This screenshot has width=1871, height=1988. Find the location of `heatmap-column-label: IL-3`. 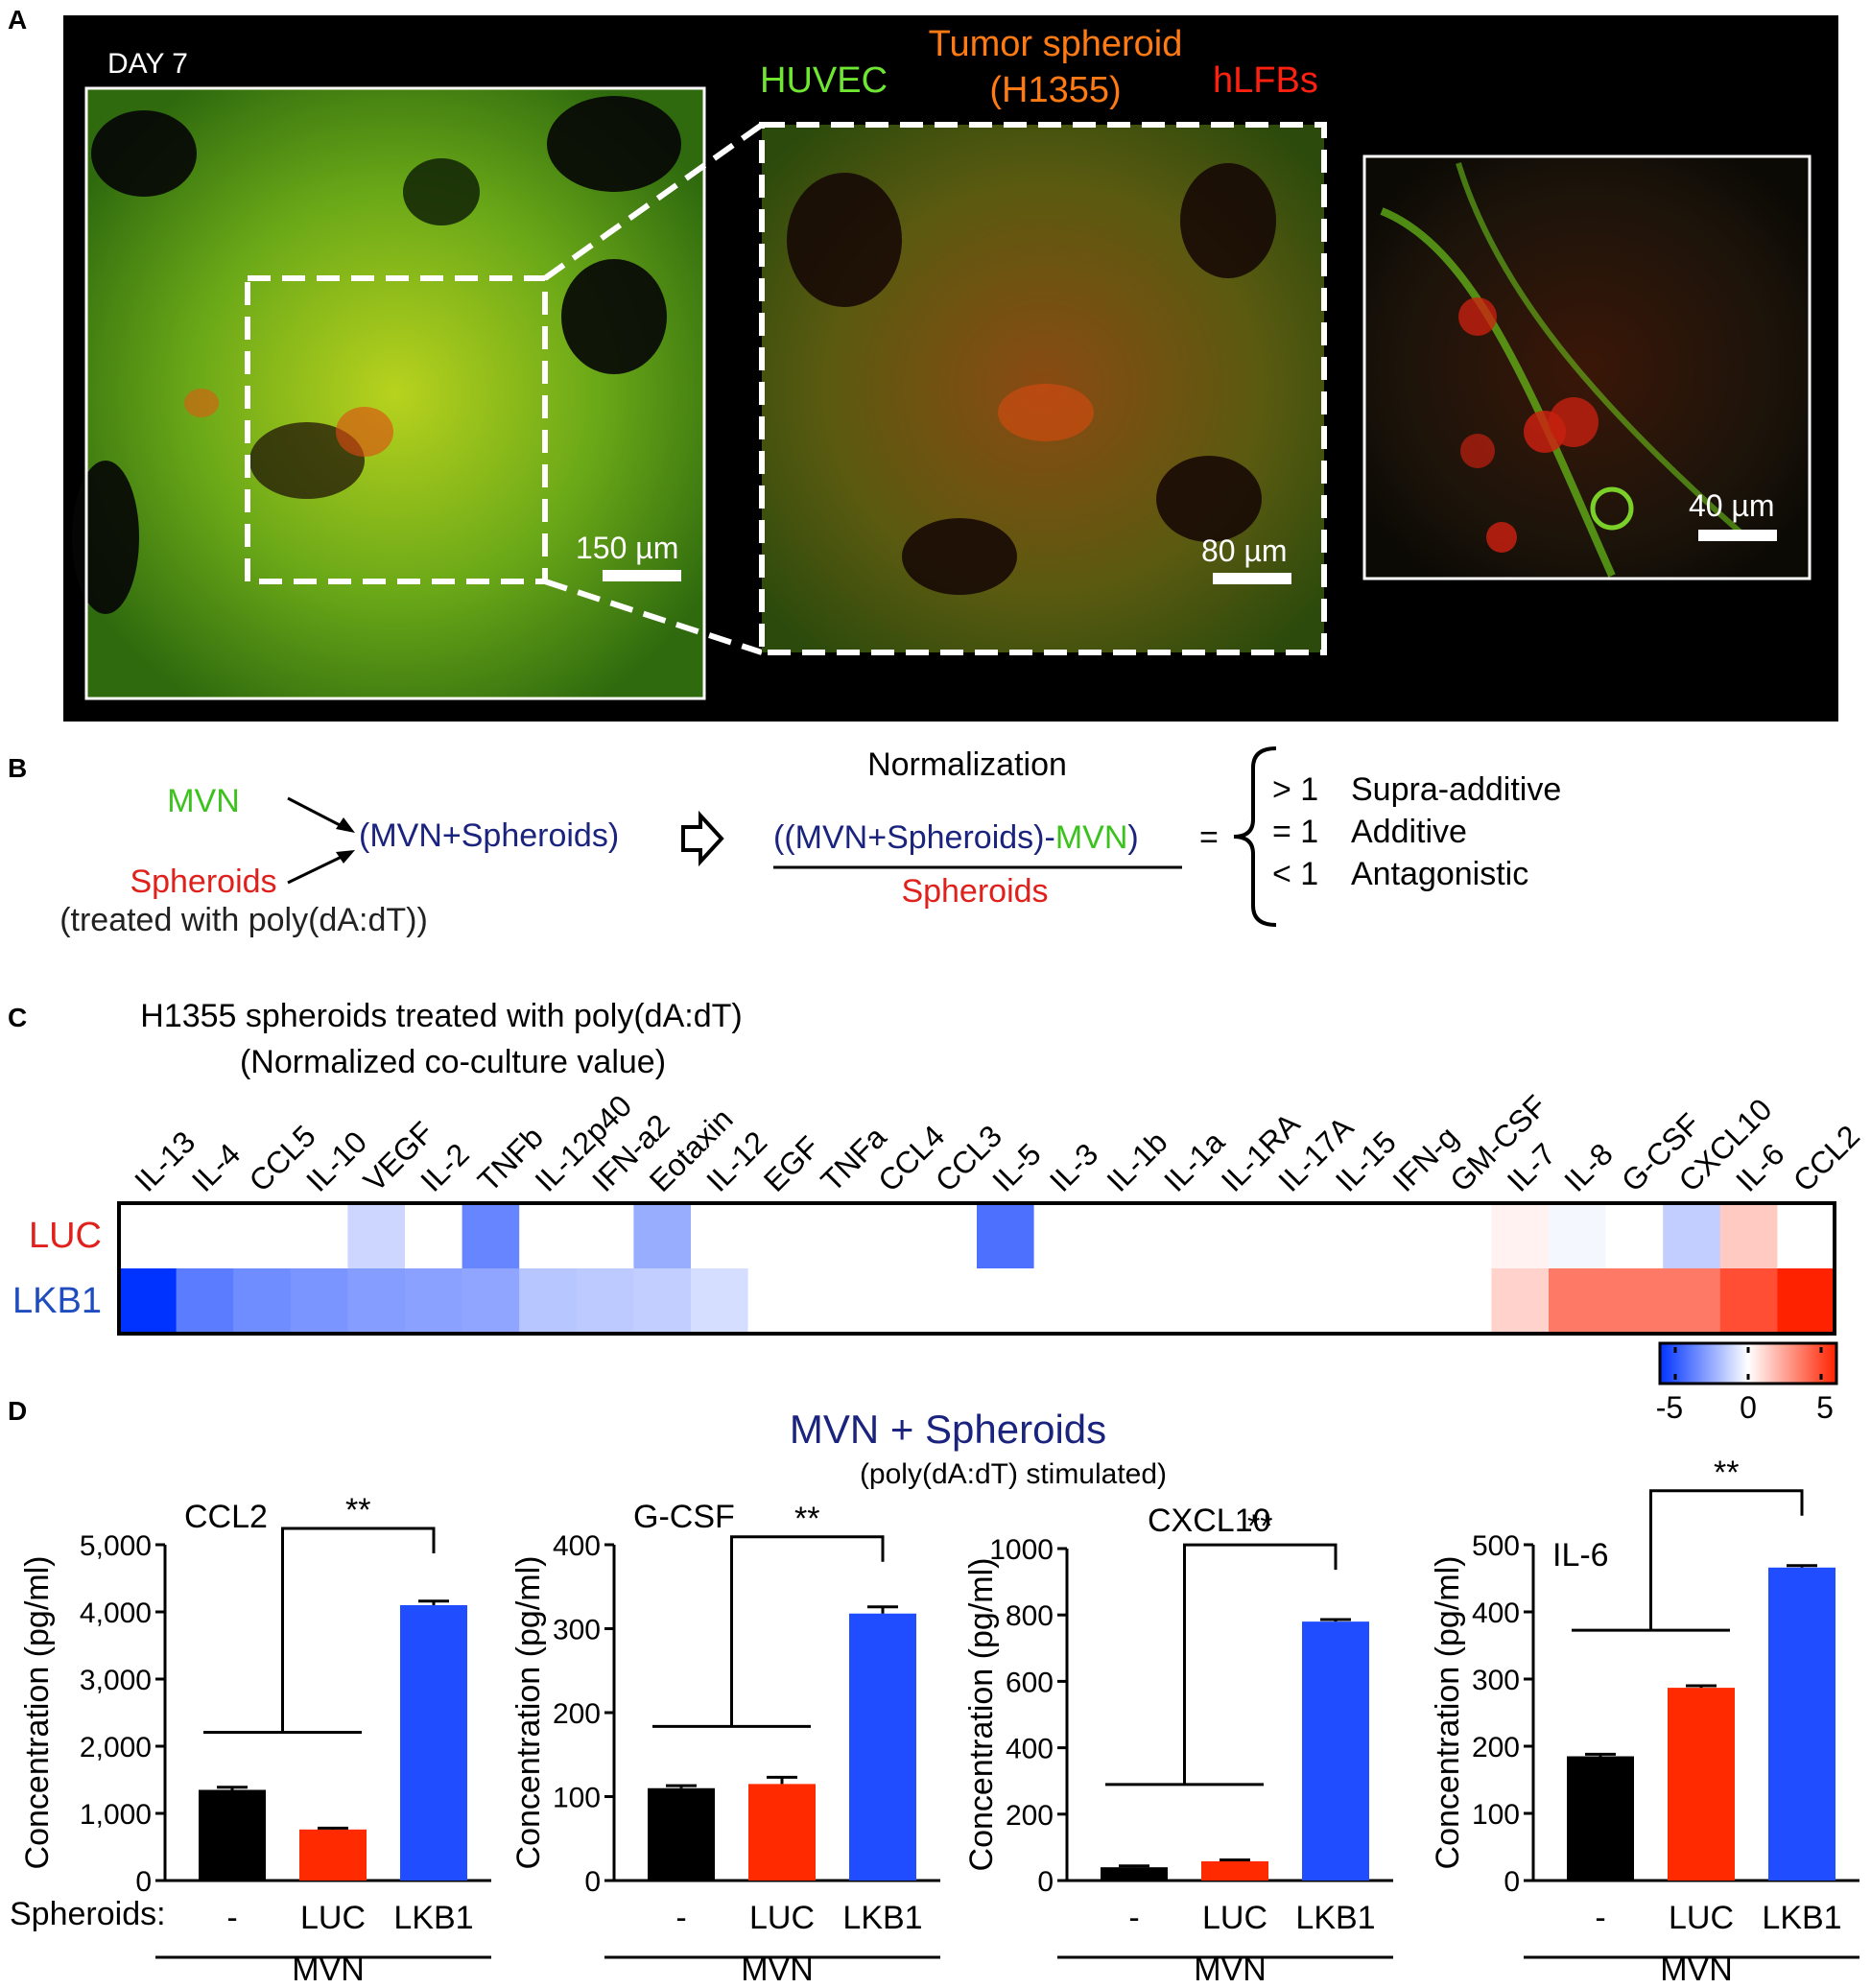

heatmap-column-label: IL-3 is located at coordinates (1074, 1167).